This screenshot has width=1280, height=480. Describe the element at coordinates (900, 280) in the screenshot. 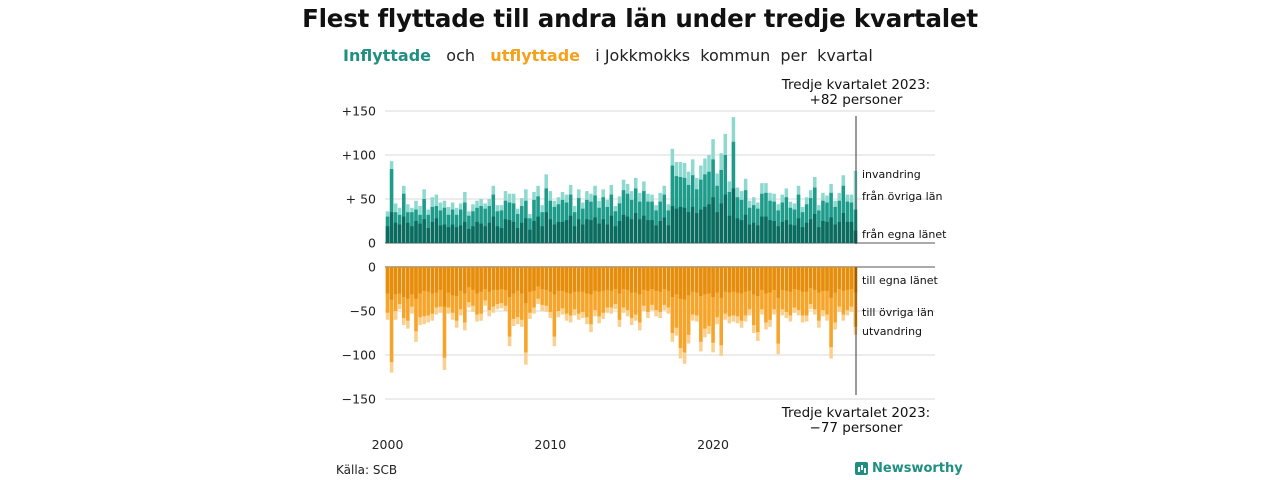

I see `outflow-series-label: till egna länet` at that location.